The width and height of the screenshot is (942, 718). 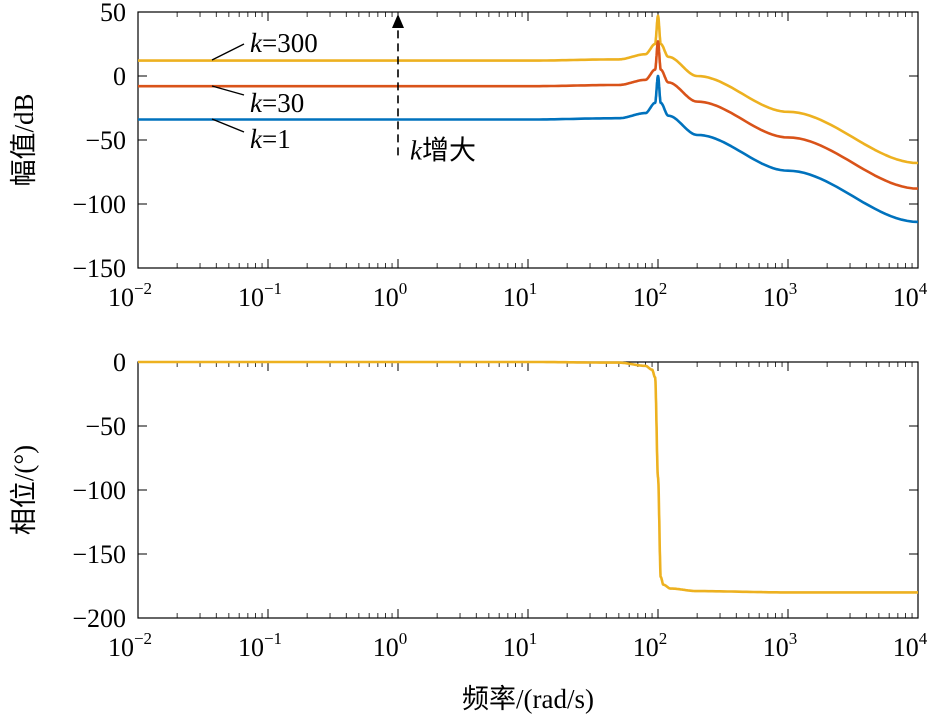 I want to click on phase-x-tick-label: 10³, so click(x=780, y=645).